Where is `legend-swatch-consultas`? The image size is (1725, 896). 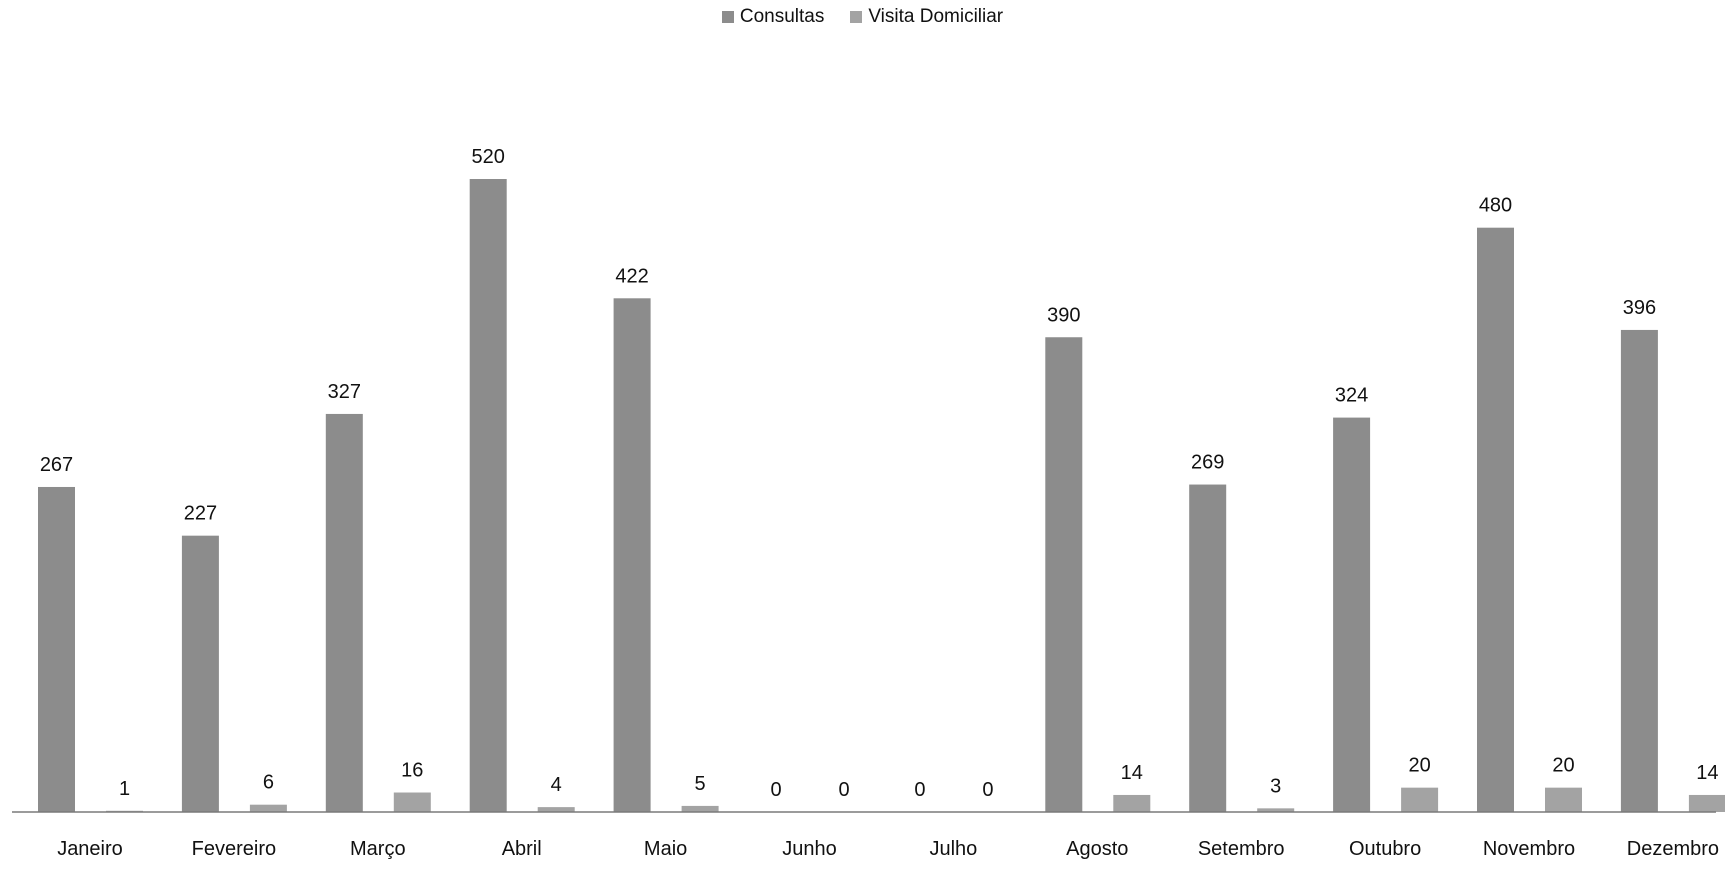 legend-swatch-consultas is located at coordinates (727, 17).